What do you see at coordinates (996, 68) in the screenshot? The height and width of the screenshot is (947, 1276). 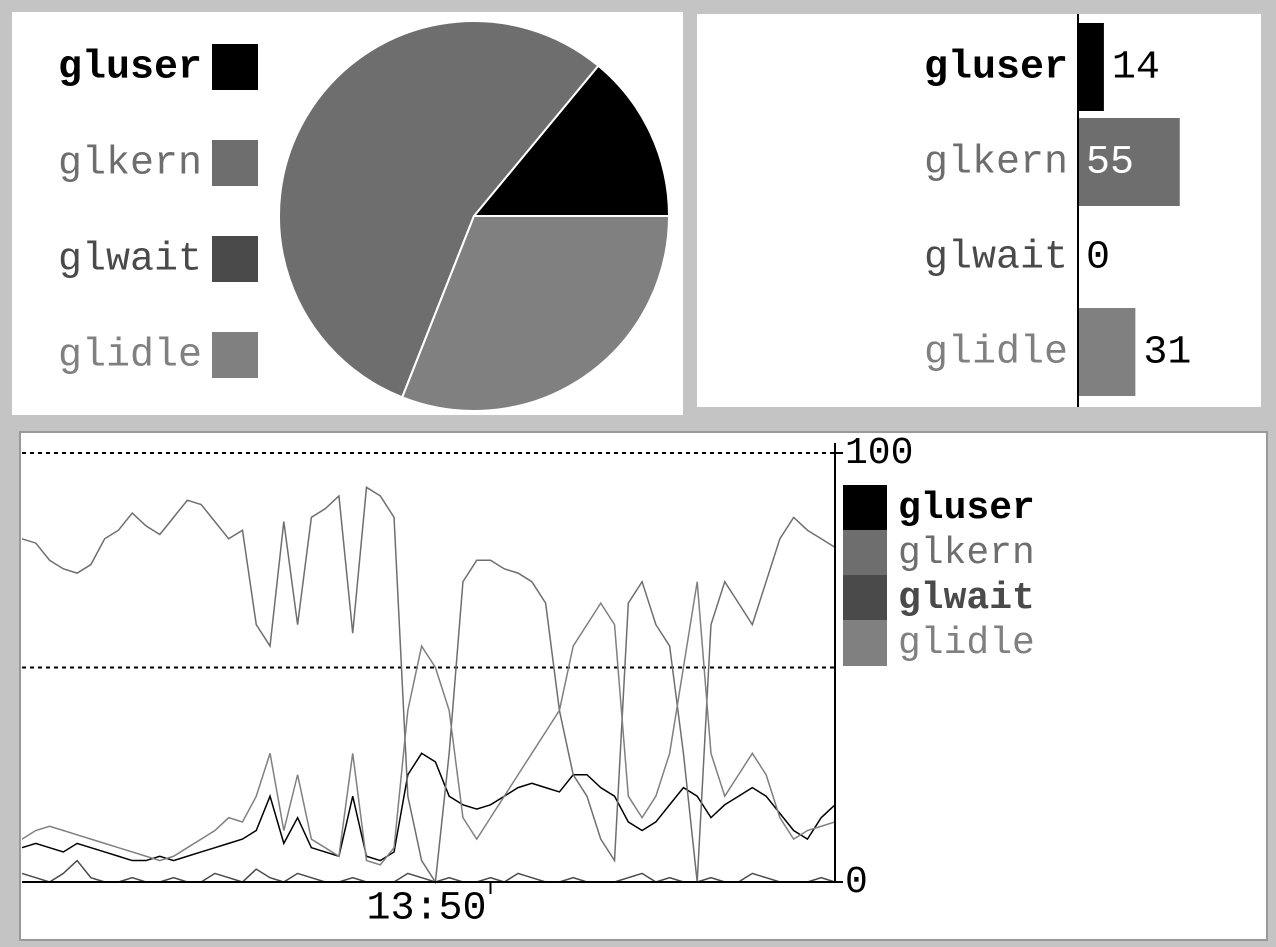 I see `bar-label: gluser` at bounding box center [996, 68].